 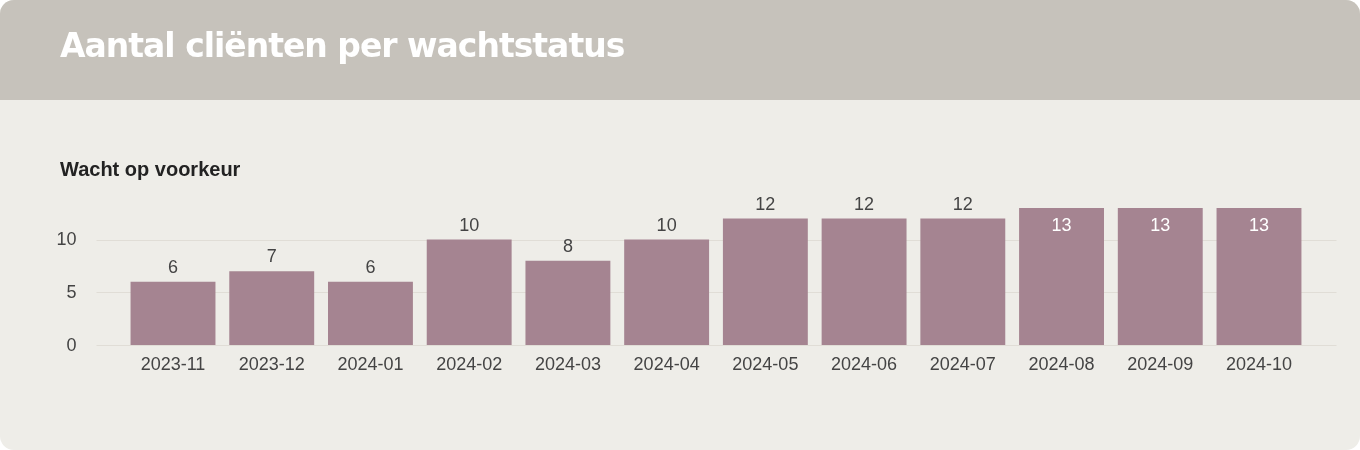 I want to click on chart-subtitle: Wacht op voorkeur, so click(x=150, y=169).